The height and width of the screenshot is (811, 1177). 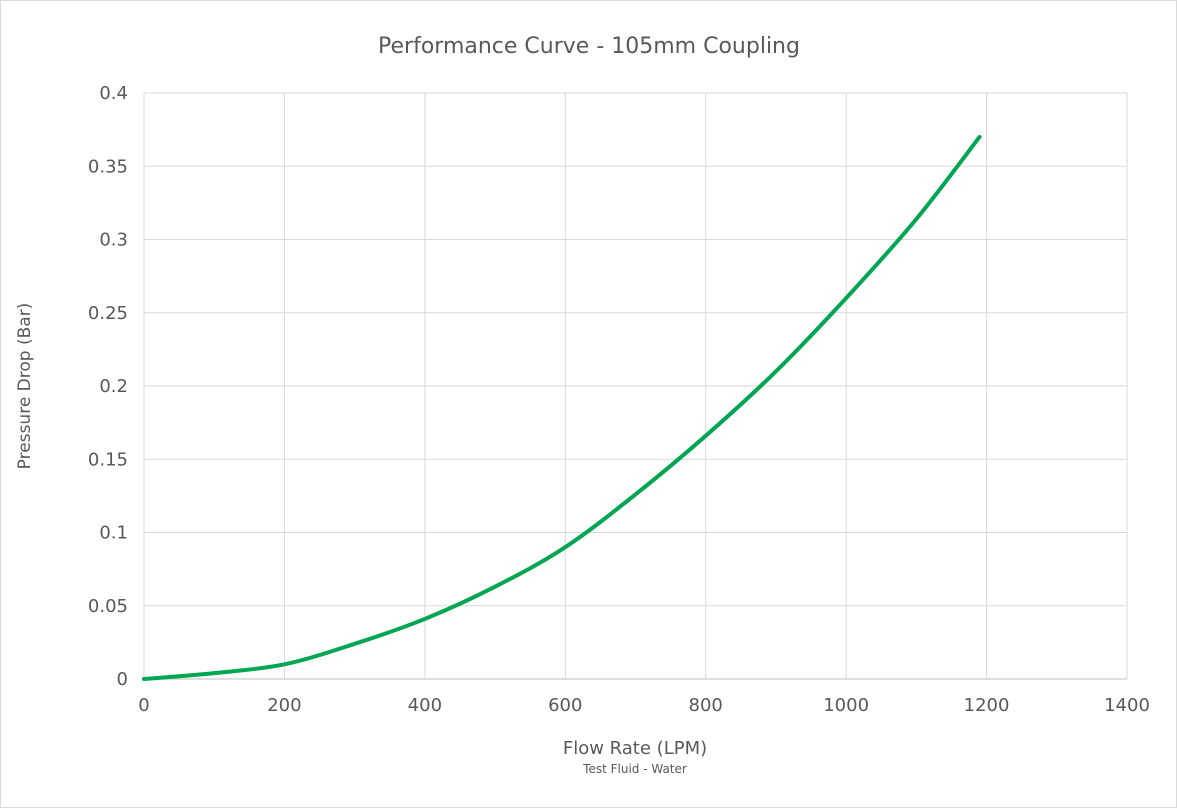 I want to click on x-axis-label: Flow Rate (LPM), so click(x=635, y=748).